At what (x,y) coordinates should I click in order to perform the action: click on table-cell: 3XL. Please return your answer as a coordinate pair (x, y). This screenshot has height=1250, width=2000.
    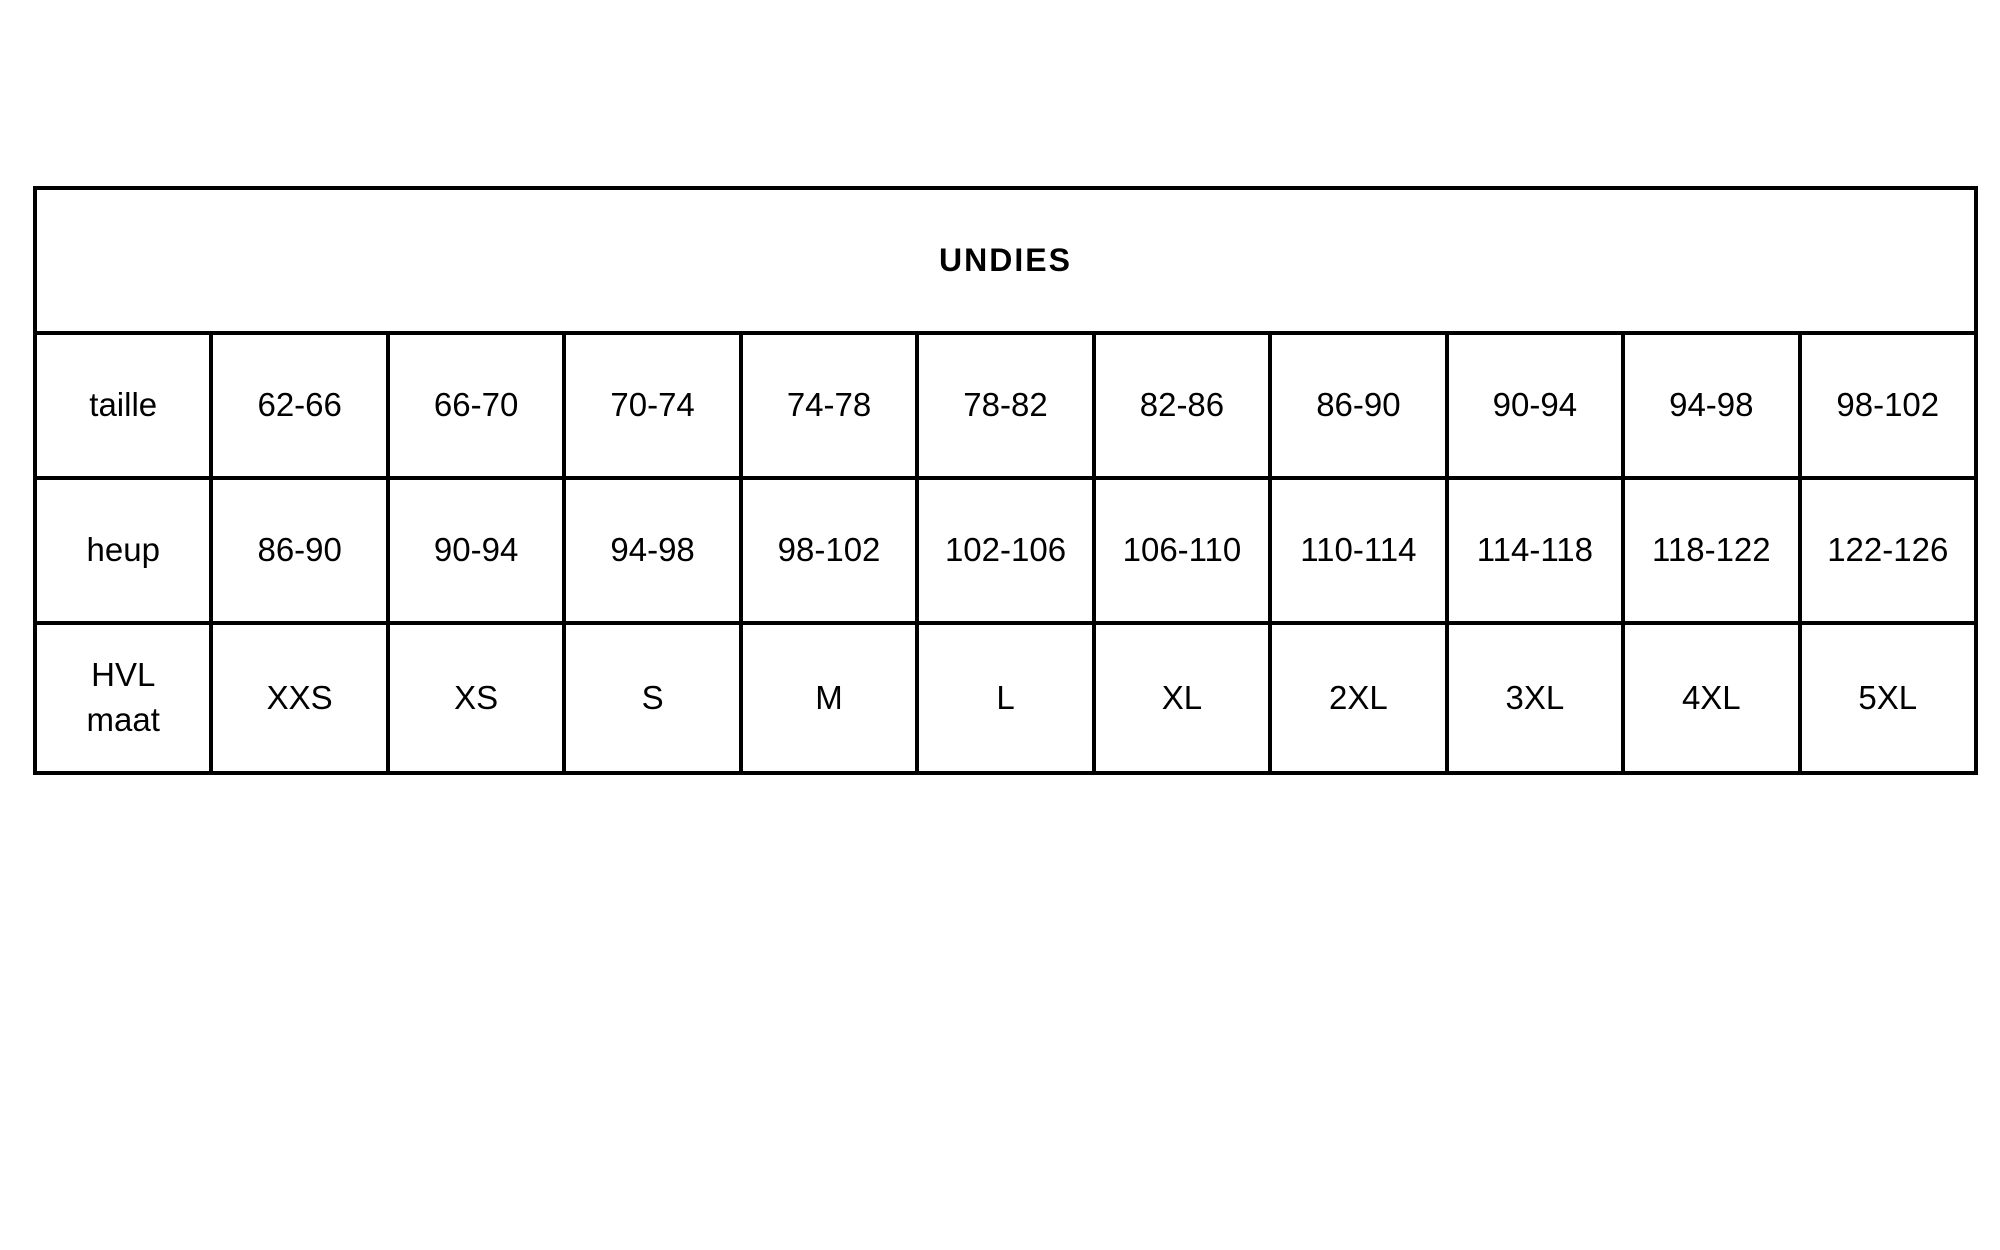
    Looking at the image, I should click on (1535, 698).